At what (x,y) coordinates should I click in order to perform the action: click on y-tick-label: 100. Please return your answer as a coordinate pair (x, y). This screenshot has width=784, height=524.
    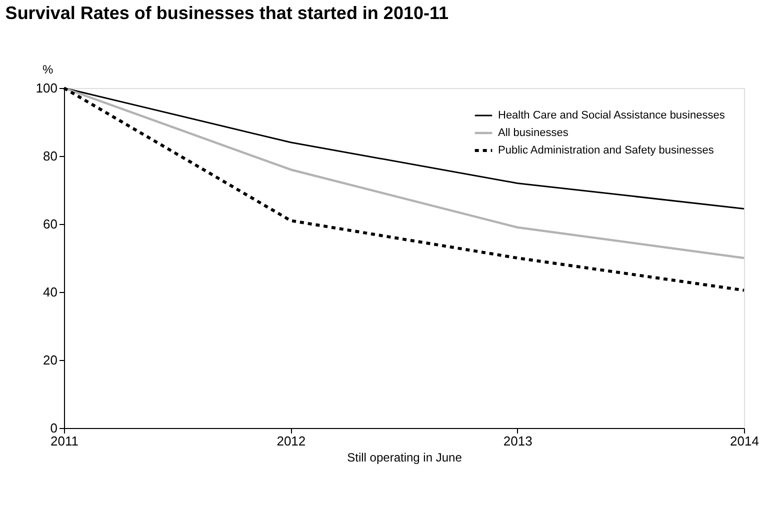
    Looking at the image, I should click on (47, 88).